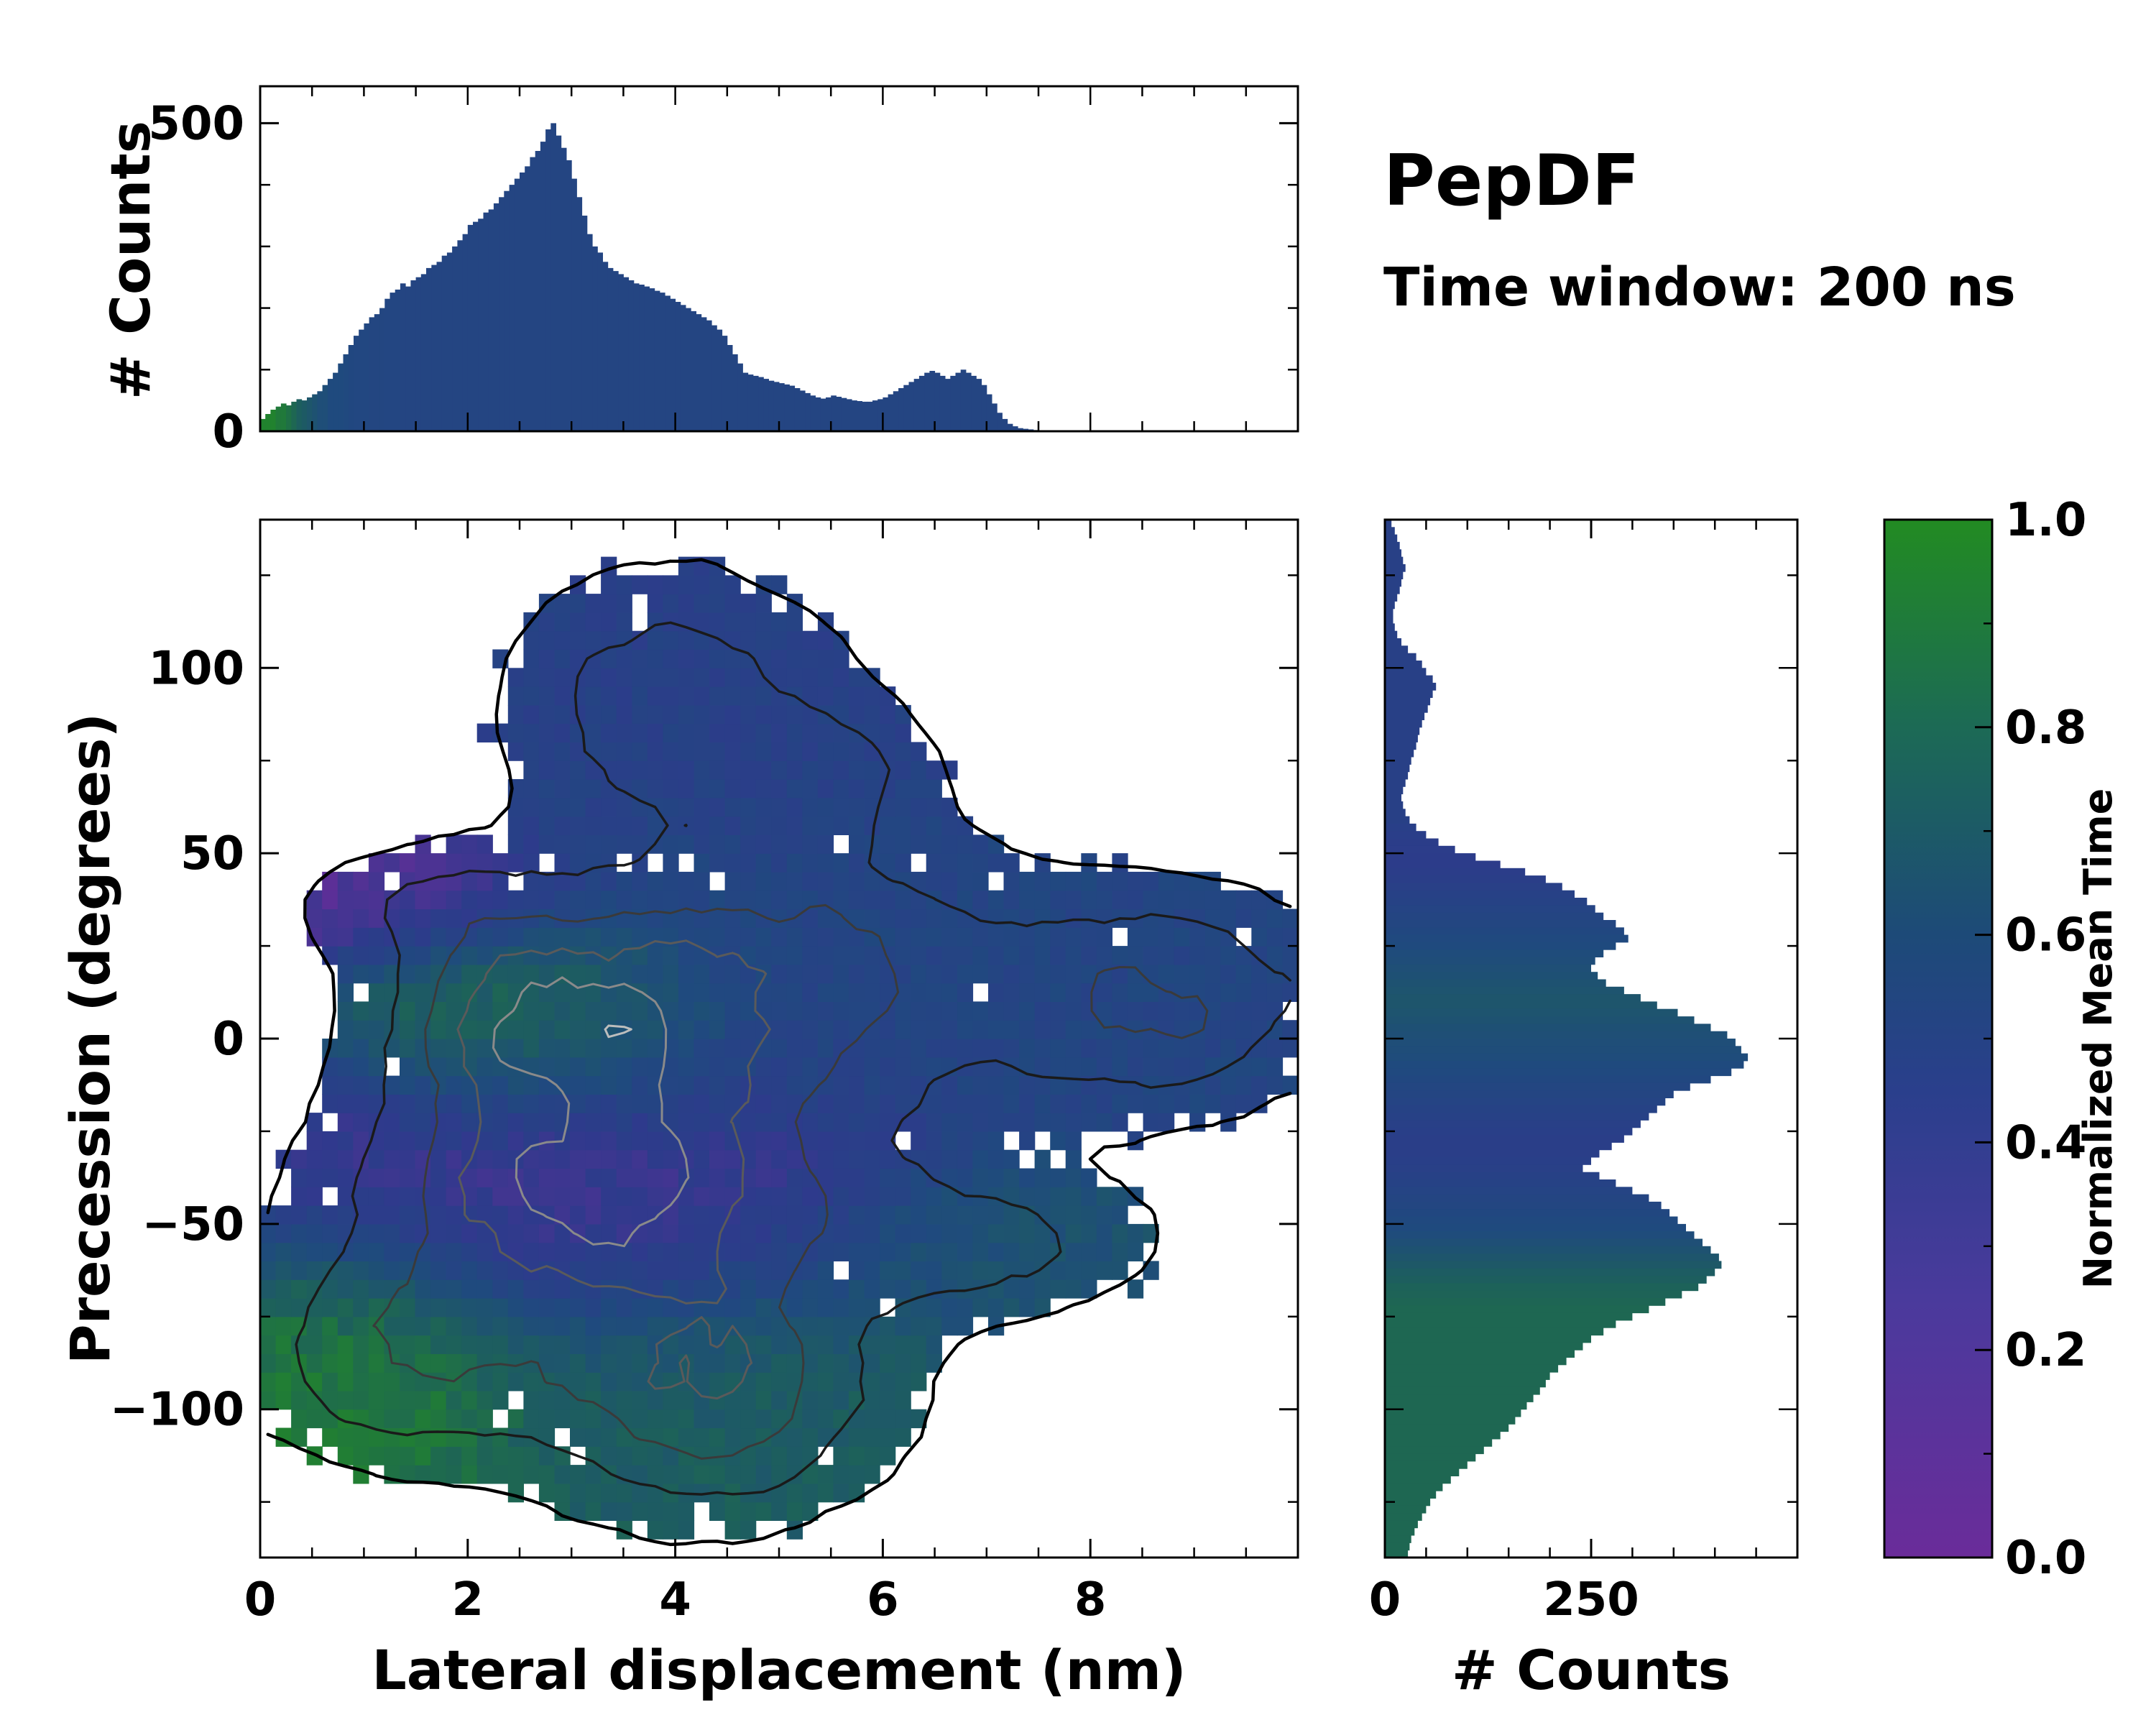  Describe the element at coordinates (2045, 1558) in the screenshot. I see `colorbar-tick-label: 0.0` at that location.